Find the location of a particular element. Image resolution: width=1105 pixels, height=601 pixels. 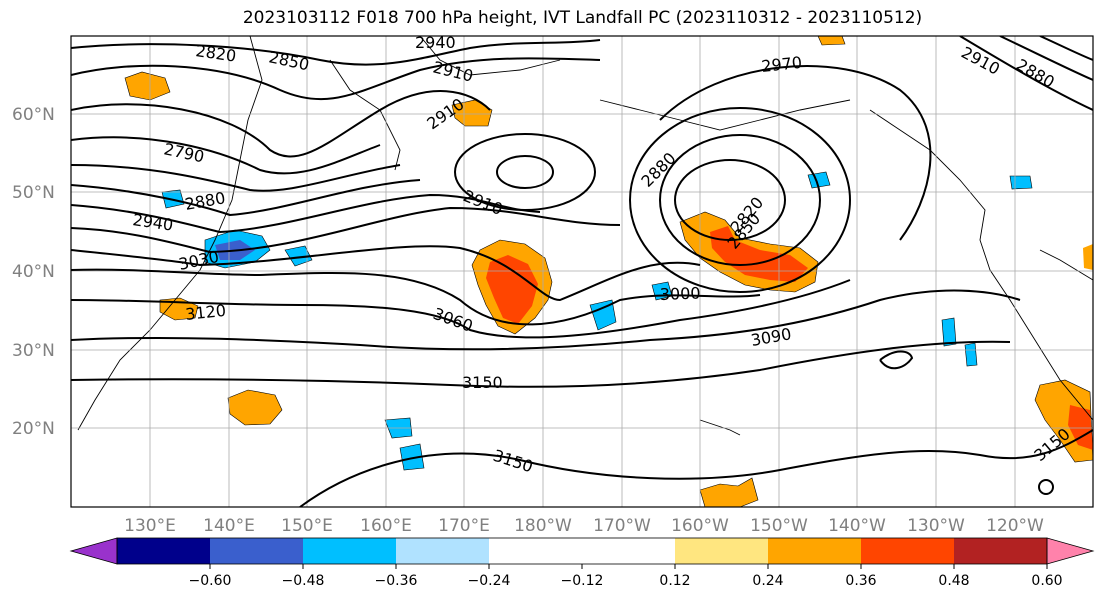

lat-label: 30°N is located at coordinates (33, 351).